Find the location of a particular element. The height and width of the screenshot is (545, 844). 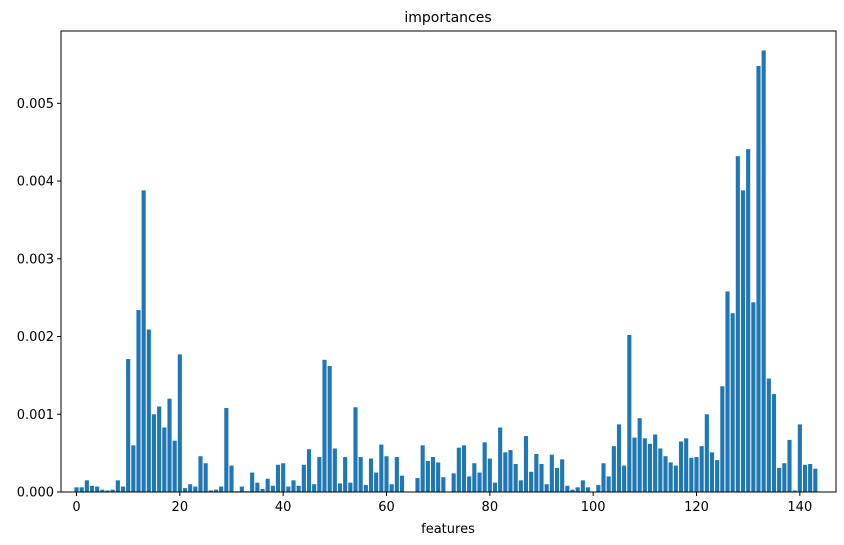

x-tick-label: 60 is located at coordinates (386, 507).